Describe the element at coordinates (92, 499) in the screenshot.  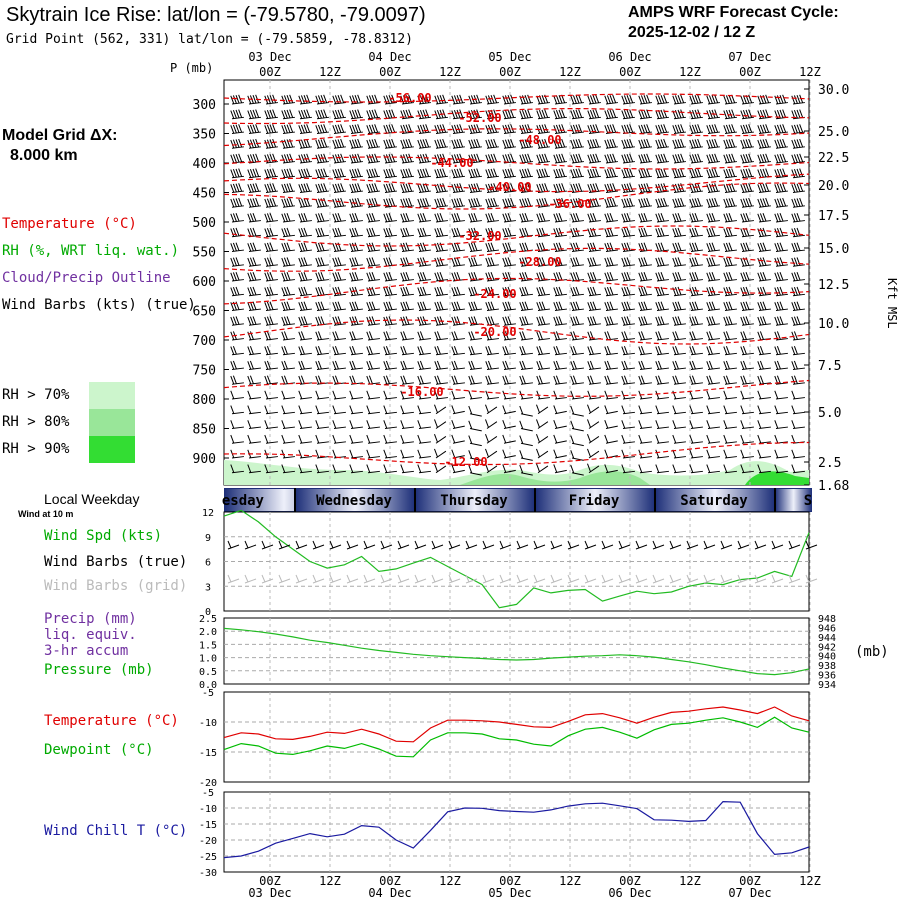
I see `local-weekday-label: Local Weekday` at that location.